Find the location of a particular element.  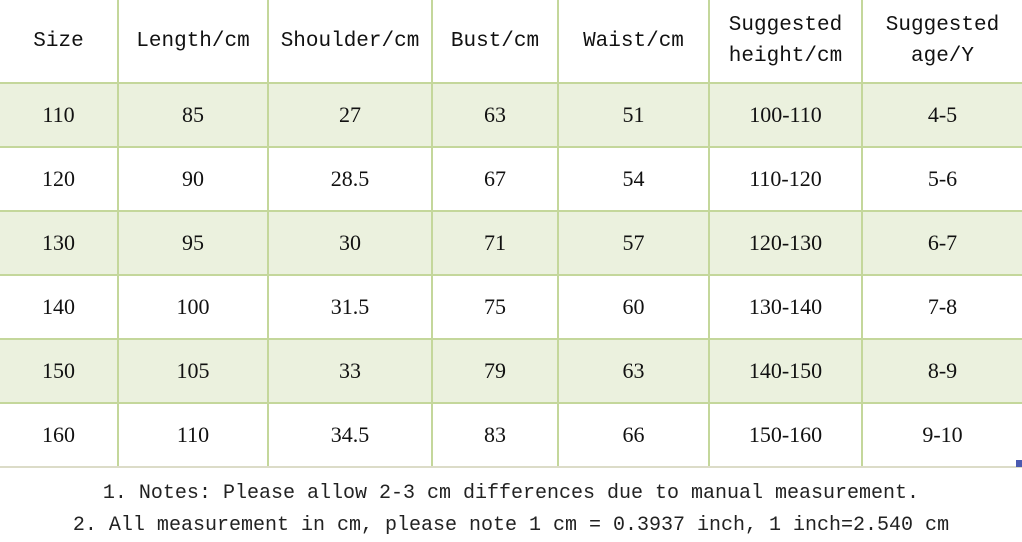

table-cell: 95 is located at coordinates (193, 243).